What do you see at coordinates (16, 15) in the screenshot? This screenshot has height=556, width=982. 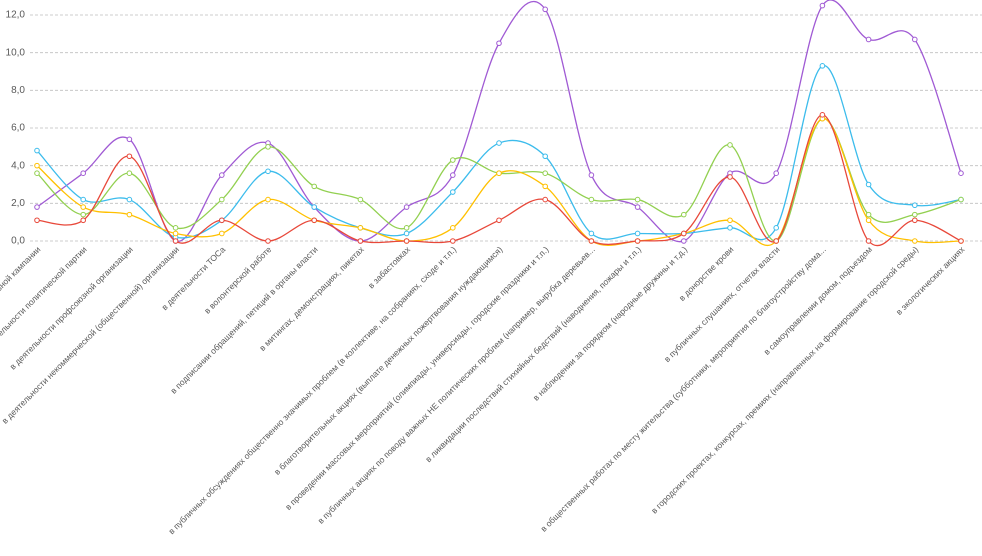 I see `y-tick-label: 12,0` at bounding box center [16, 15].